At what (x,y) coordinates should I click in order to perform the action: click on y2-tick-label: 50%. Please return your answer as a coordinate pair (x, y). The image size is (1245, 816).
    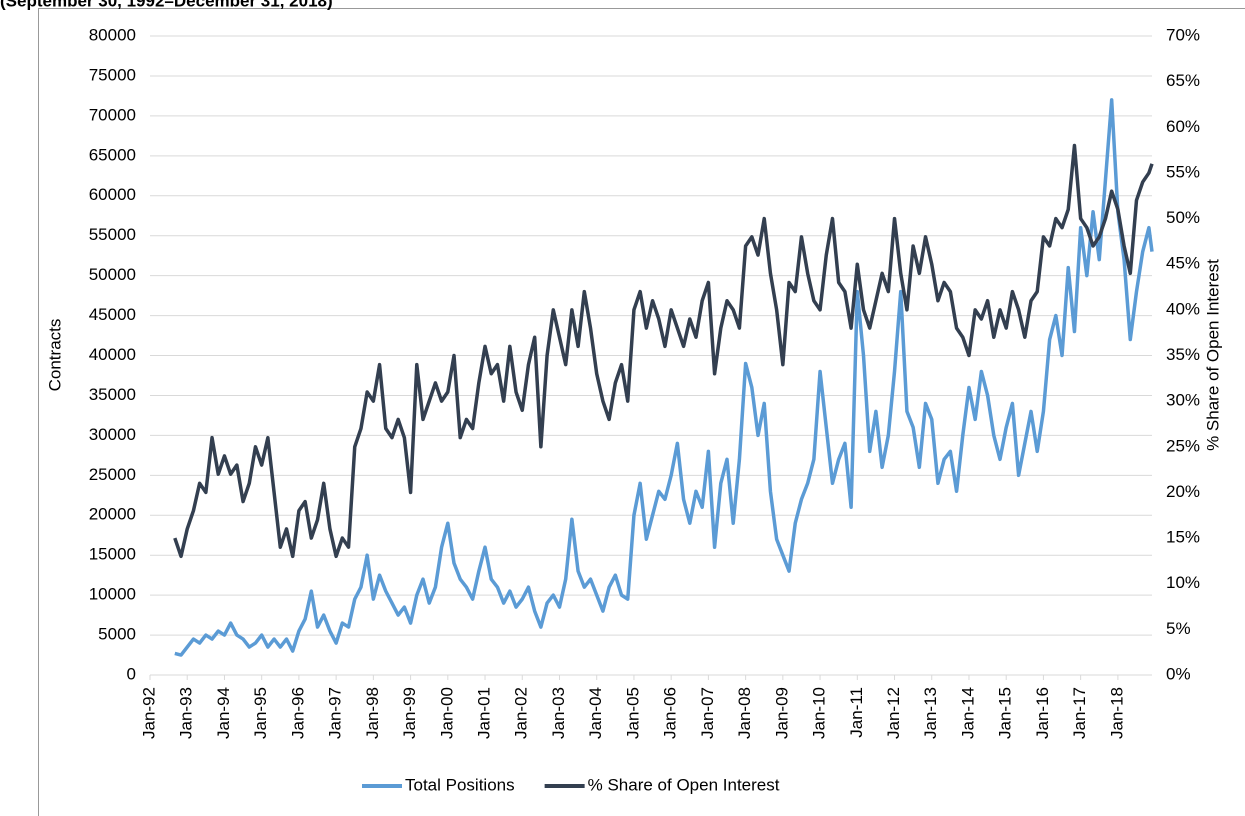
    Looking at the image, I should click on (1183, 217).